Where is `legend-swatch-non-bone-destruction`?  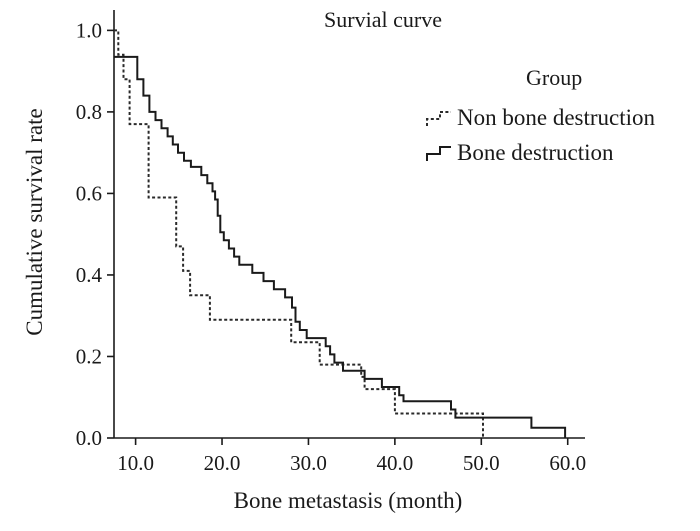 legend-swatch-non-bone-destruction is located at coordinates (438, 118).